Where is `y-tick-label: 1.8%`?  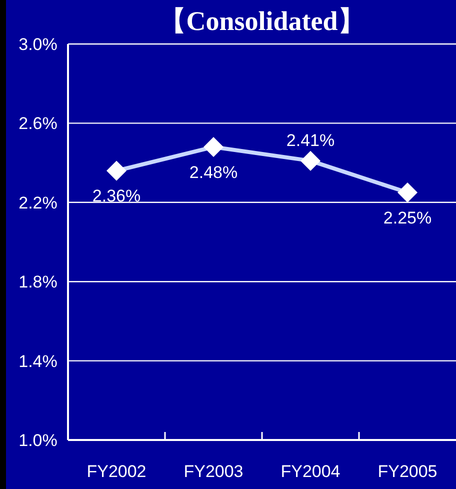 y-tick-label: 1.8% is located at coordinates (38, 282).